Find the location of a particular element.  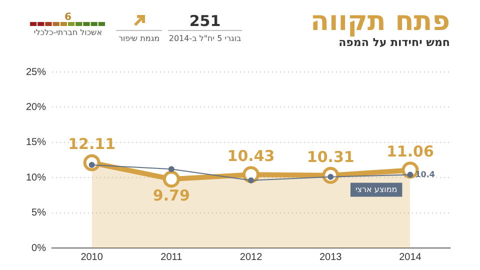

text: מגמת שיפור is located at coordinates (139, 36).